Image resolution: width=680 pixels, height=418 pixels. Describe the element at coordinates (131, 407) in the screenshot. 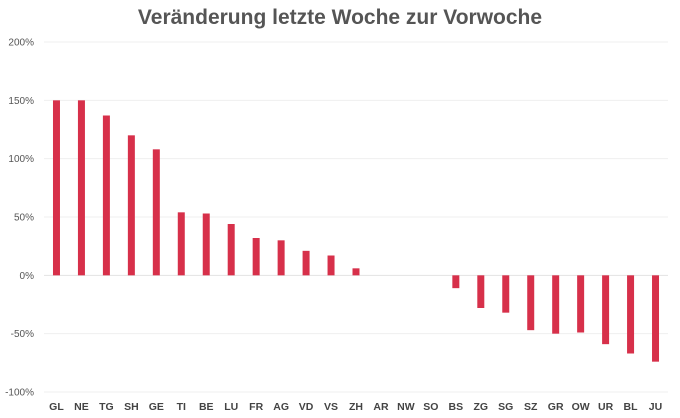

I see `x-tick-label: SH` at that location.